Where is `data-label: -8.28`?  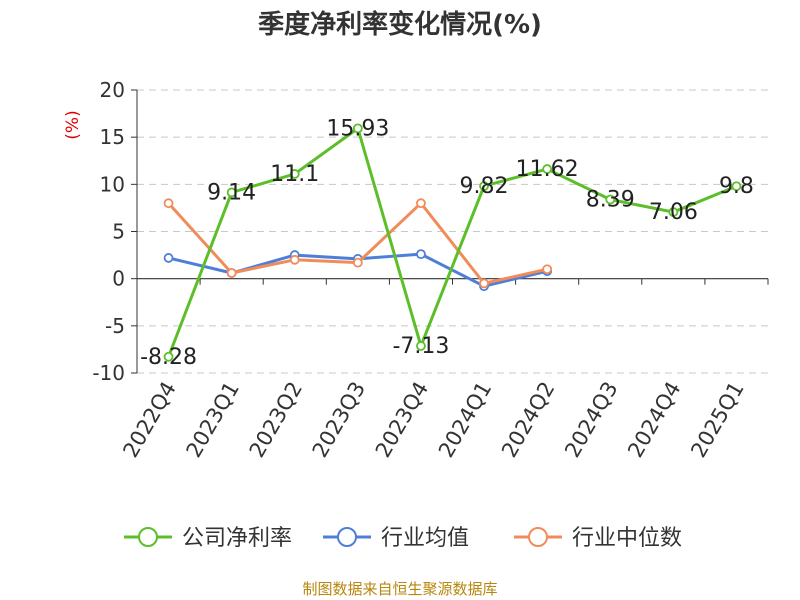
data-label: -8.28 is located at coordinates (168, 357).